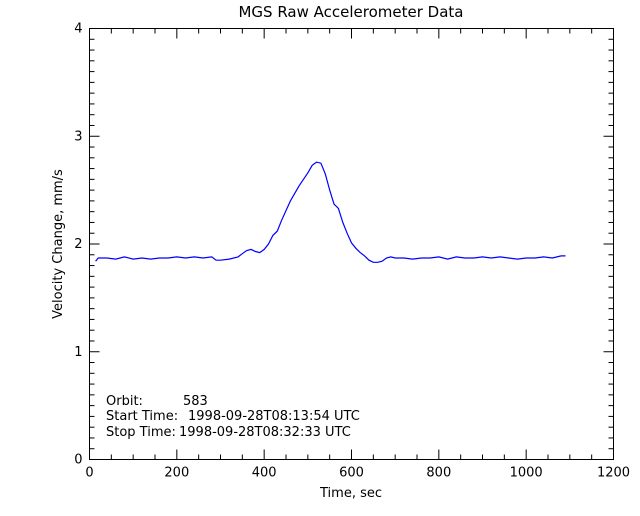 The width and height of the screenshot is (640, 516). I want to click on y-tick-label: 0, so click(78, 460).